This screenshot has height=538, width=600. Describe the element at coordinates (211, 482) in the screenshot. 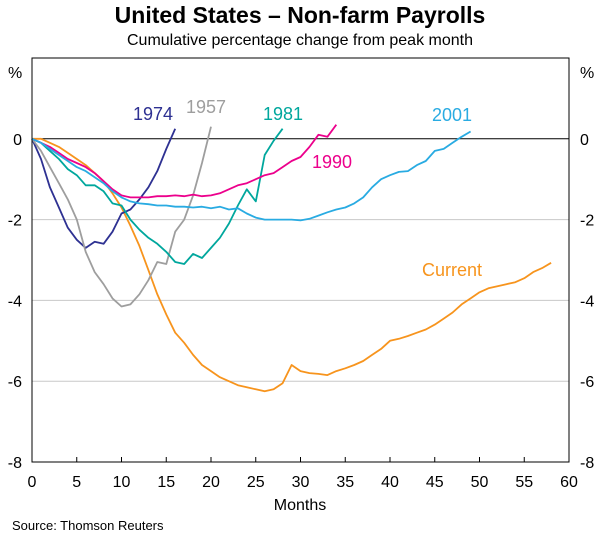

I see `x-tick-label: 20` at that location.